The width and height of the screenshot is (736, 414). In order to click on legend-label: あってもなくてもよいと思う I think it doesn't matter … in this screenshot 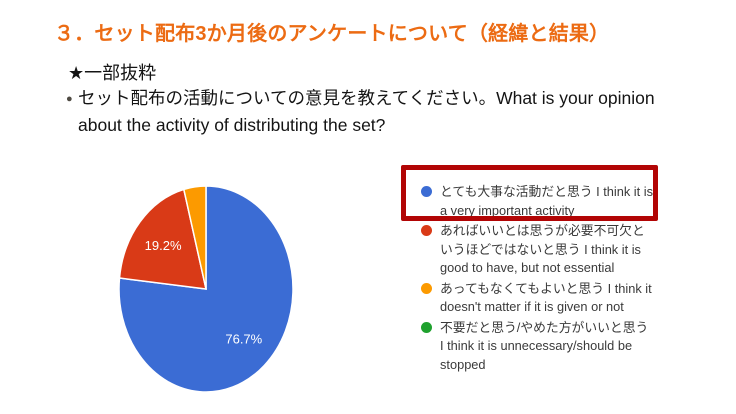, I will do `click(546, 297)`.